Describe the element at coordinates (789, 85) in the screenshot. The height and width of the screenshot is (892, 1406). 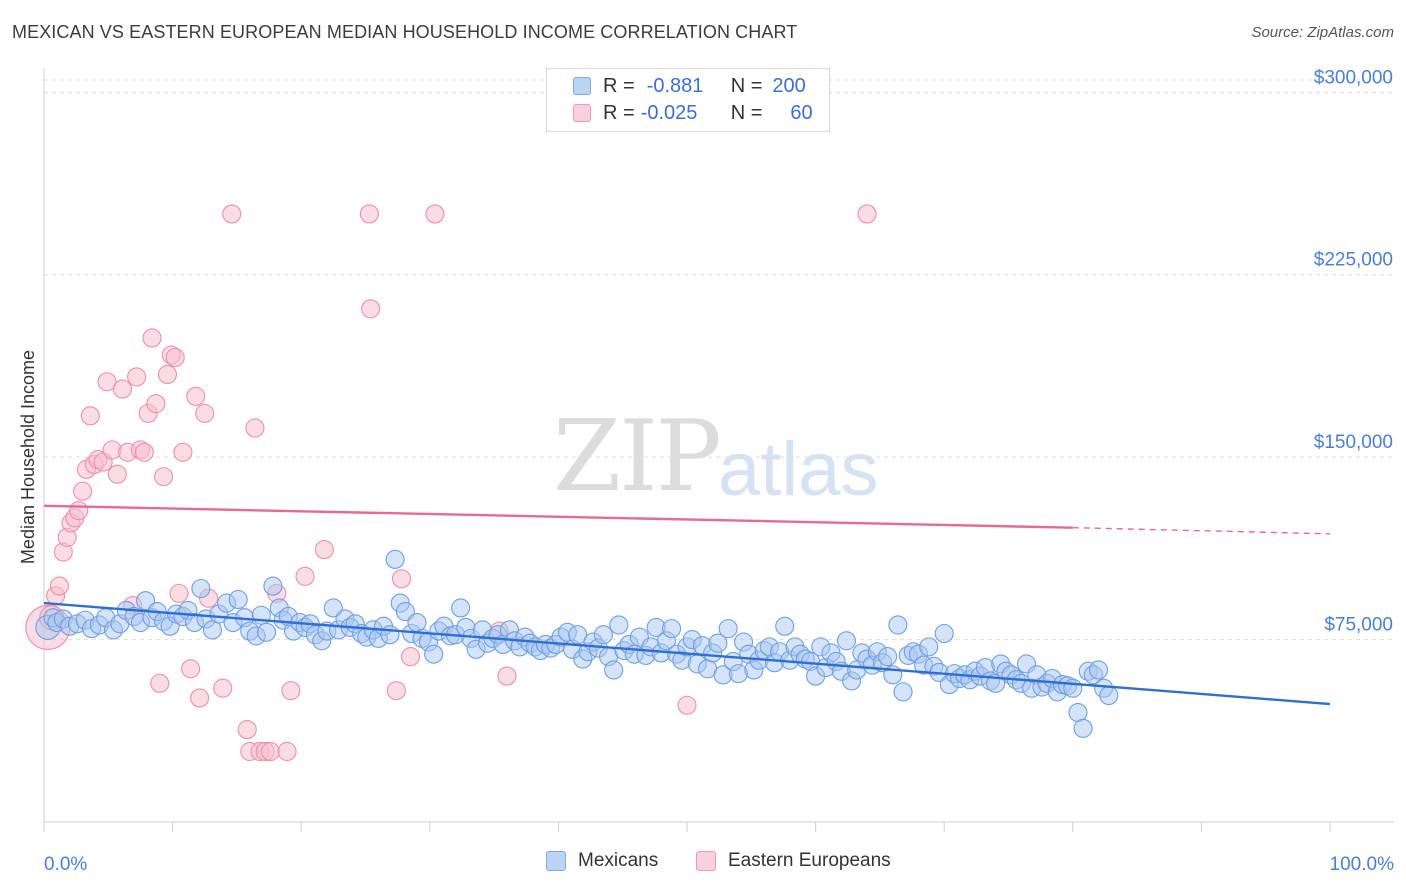
I see `legend-n-value: 200` at that location.